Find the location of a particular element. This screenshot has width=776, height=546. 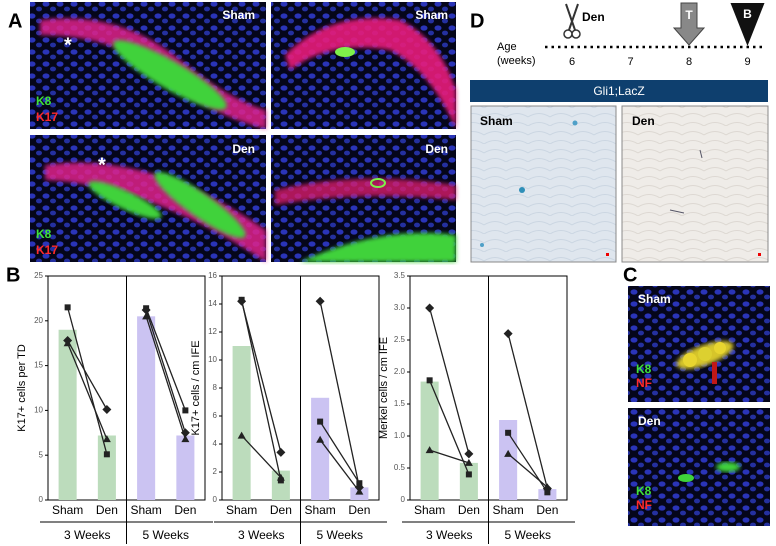

y-axis-label: Merkel cells / cm IFE is located at coordinates (384, 388).